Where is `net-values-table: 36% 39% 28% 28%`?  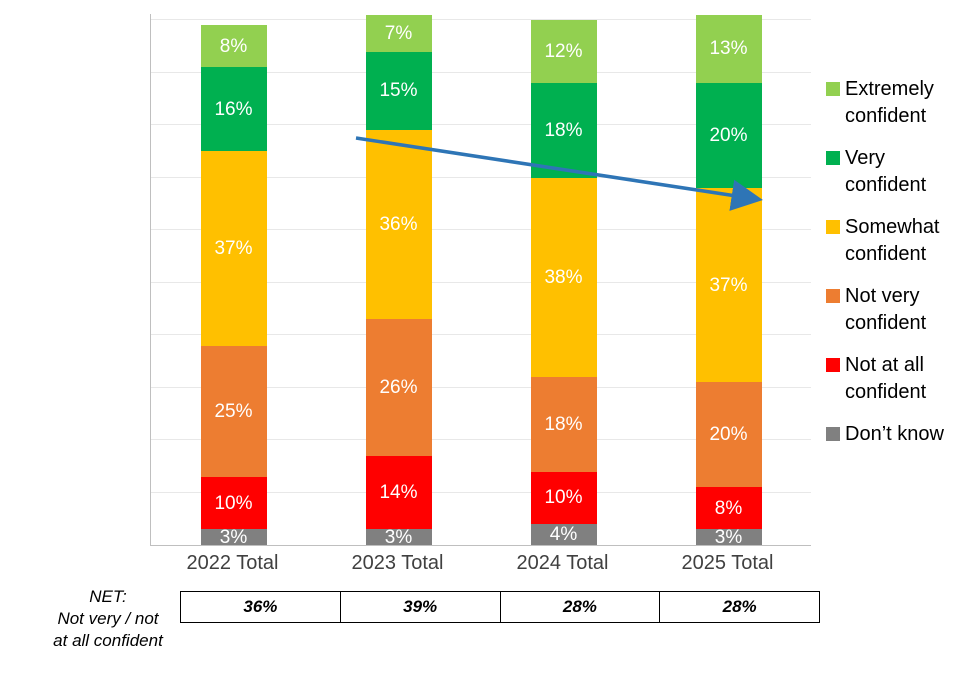
net-values-table: 36% 39% 28% 28% is located at coordinates (500, 607).